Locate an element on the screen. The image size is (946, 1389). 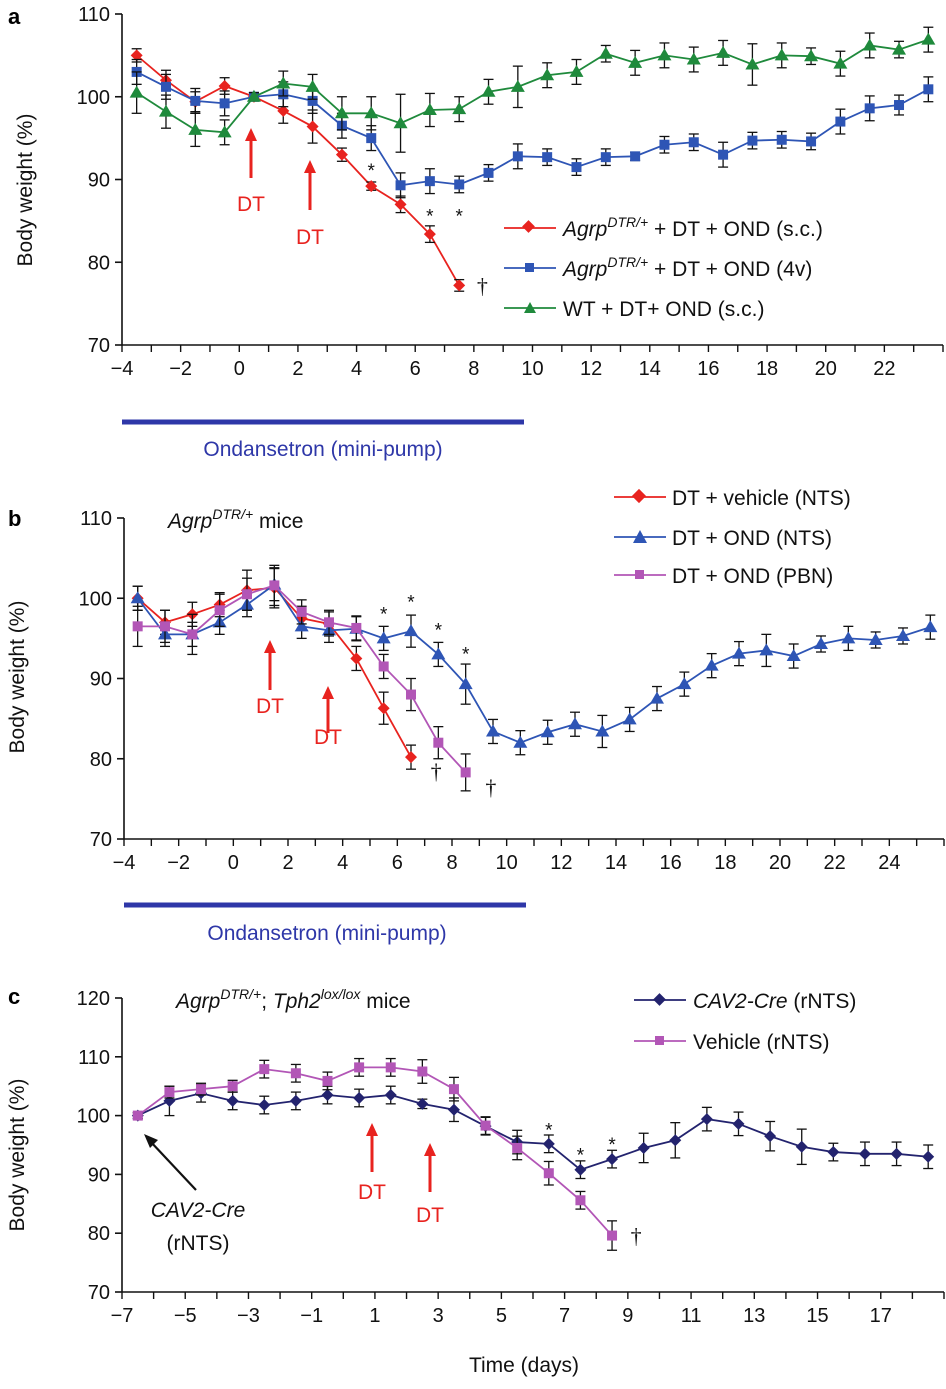
x-tick-label-c: 17 is located at coordinates (881, 1316).